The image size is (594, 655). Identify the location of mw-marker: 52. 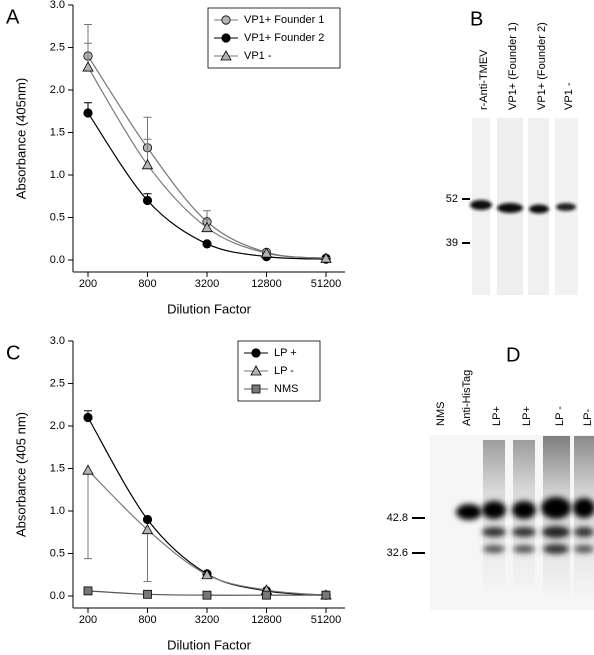
(452, 199).